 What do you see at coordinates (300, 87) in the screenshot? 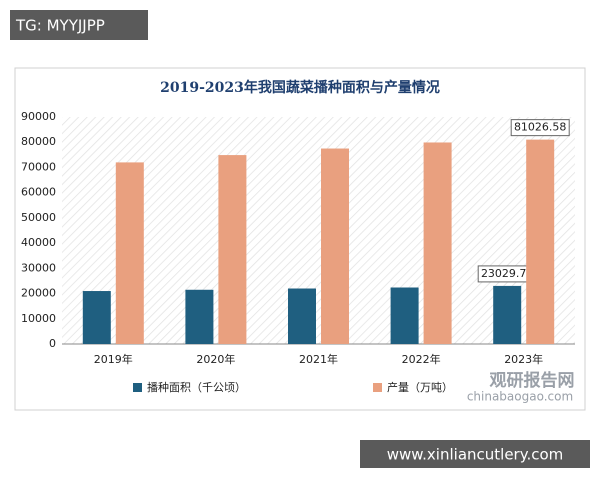
I see `chart-title: 2019-2023年我国蔬菜播种面积与产量情况` at bounding box center [300, 87].